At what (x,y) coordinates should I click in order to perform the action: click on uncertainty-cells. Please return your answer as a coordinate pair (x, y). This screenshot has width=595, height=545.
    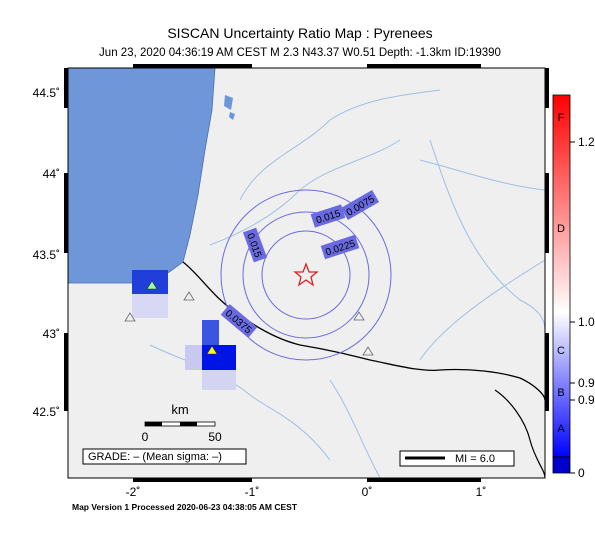
    Looking at the image, I should click on (184, 330).